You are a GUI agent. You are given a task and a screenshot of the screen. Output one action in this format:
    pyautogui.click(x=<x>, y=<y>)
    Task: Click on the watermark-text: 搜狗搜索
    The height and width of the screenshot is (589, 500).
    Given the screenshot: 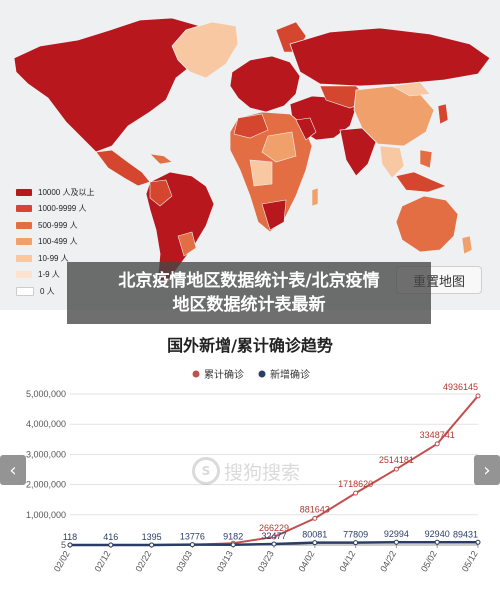 What is the action you would take?
    pyautogui.click(x=262, y=472)
    